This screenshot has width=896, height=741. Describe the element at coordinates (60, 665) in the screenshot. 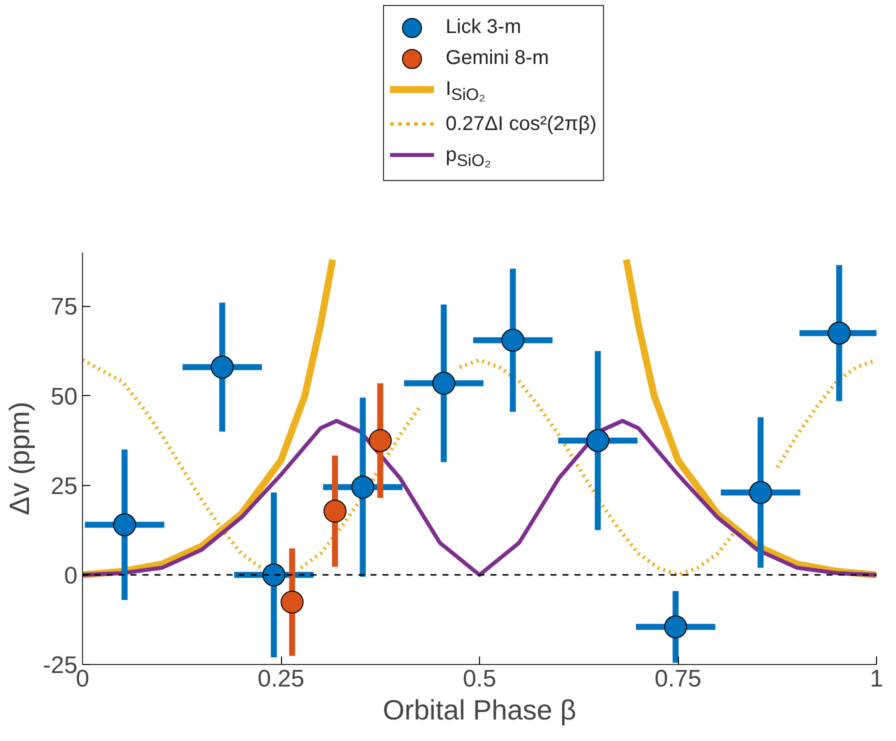

I see `y-tick-label: -25` at that location.